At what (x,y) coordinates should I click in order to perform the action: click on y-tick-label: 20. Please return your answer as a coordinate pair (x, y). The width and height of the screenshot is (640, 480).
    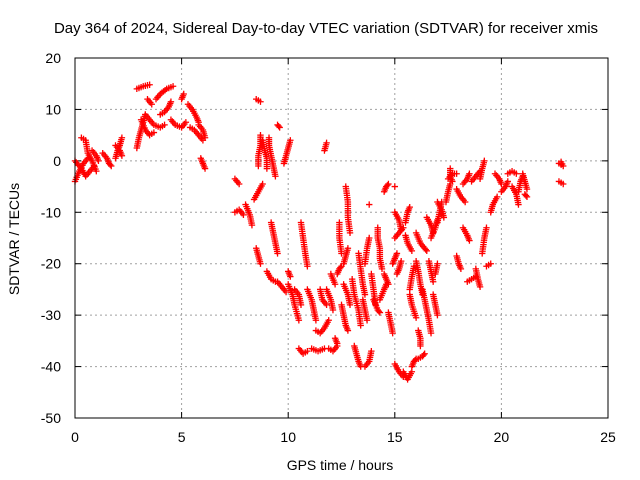
    Looking at the image, I should click on (53, 58).